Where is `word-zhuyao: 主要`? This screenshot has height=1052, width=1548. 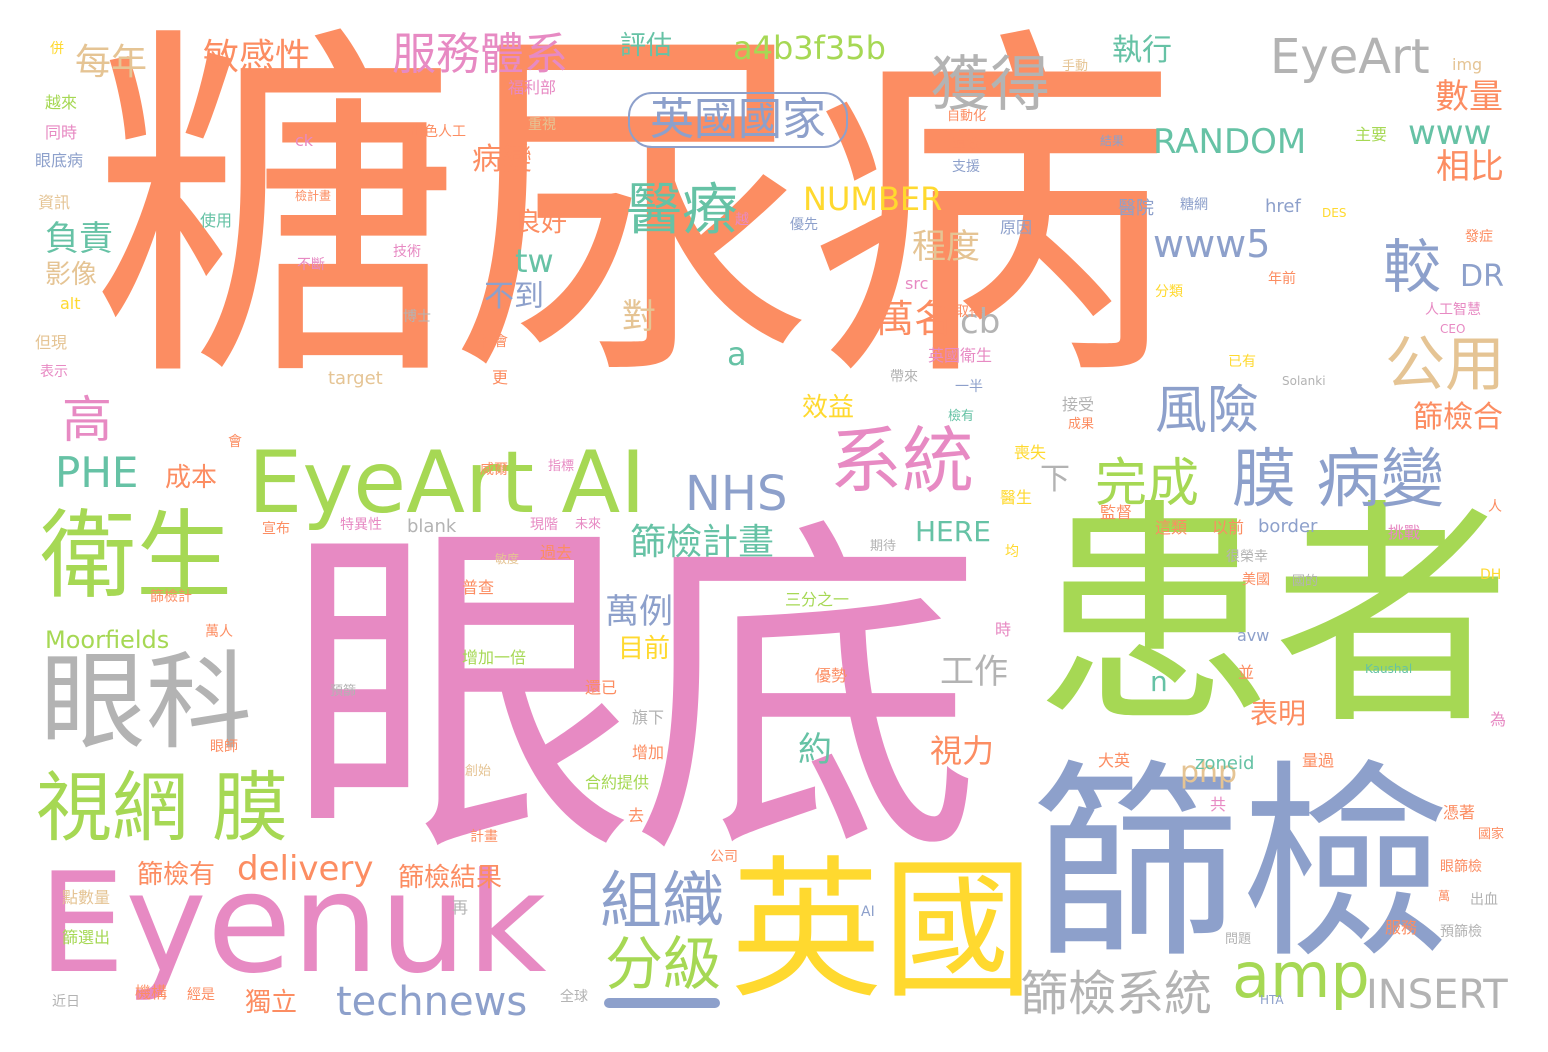
word-zhuyao: 主要 is located at coordinates (1371, 134).